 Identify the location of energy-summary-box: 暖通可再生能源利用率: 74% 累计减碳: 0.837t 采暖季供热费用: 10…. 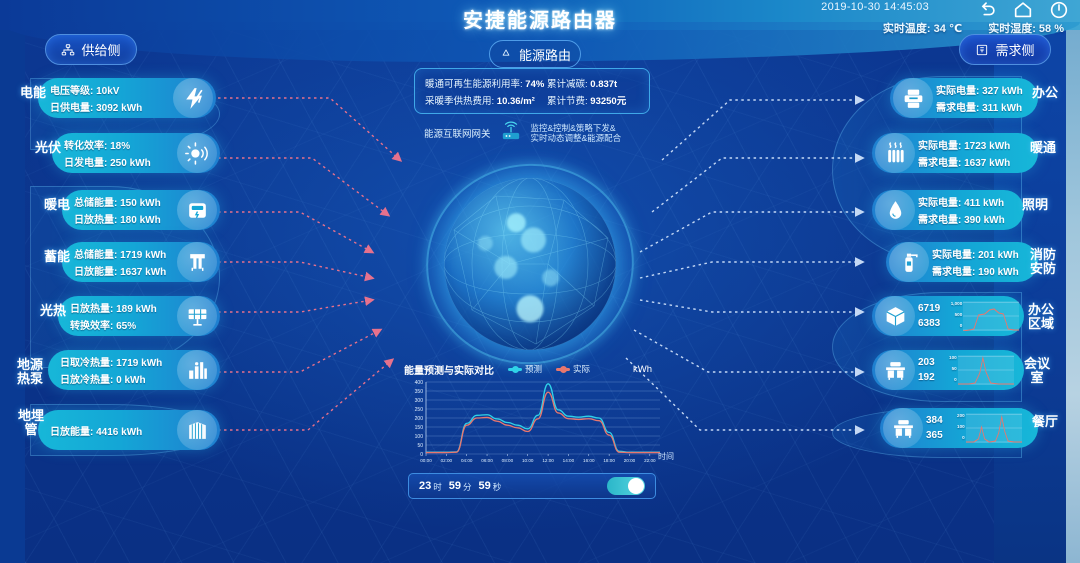
(532, 91).